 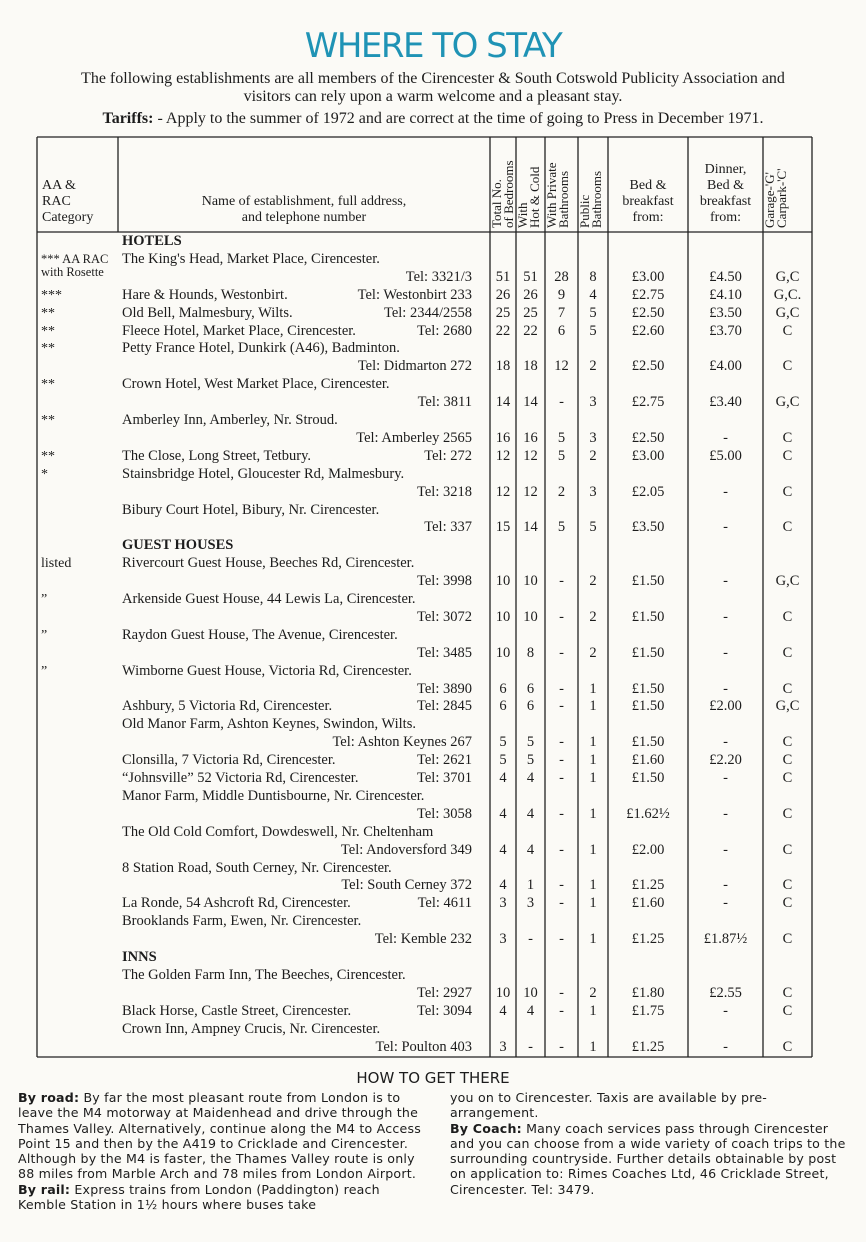 What do you see at coordinates (44, 1189) in the screenshot?
I see `paragraph-label: By rail:` at bounding box center [44, 1189].